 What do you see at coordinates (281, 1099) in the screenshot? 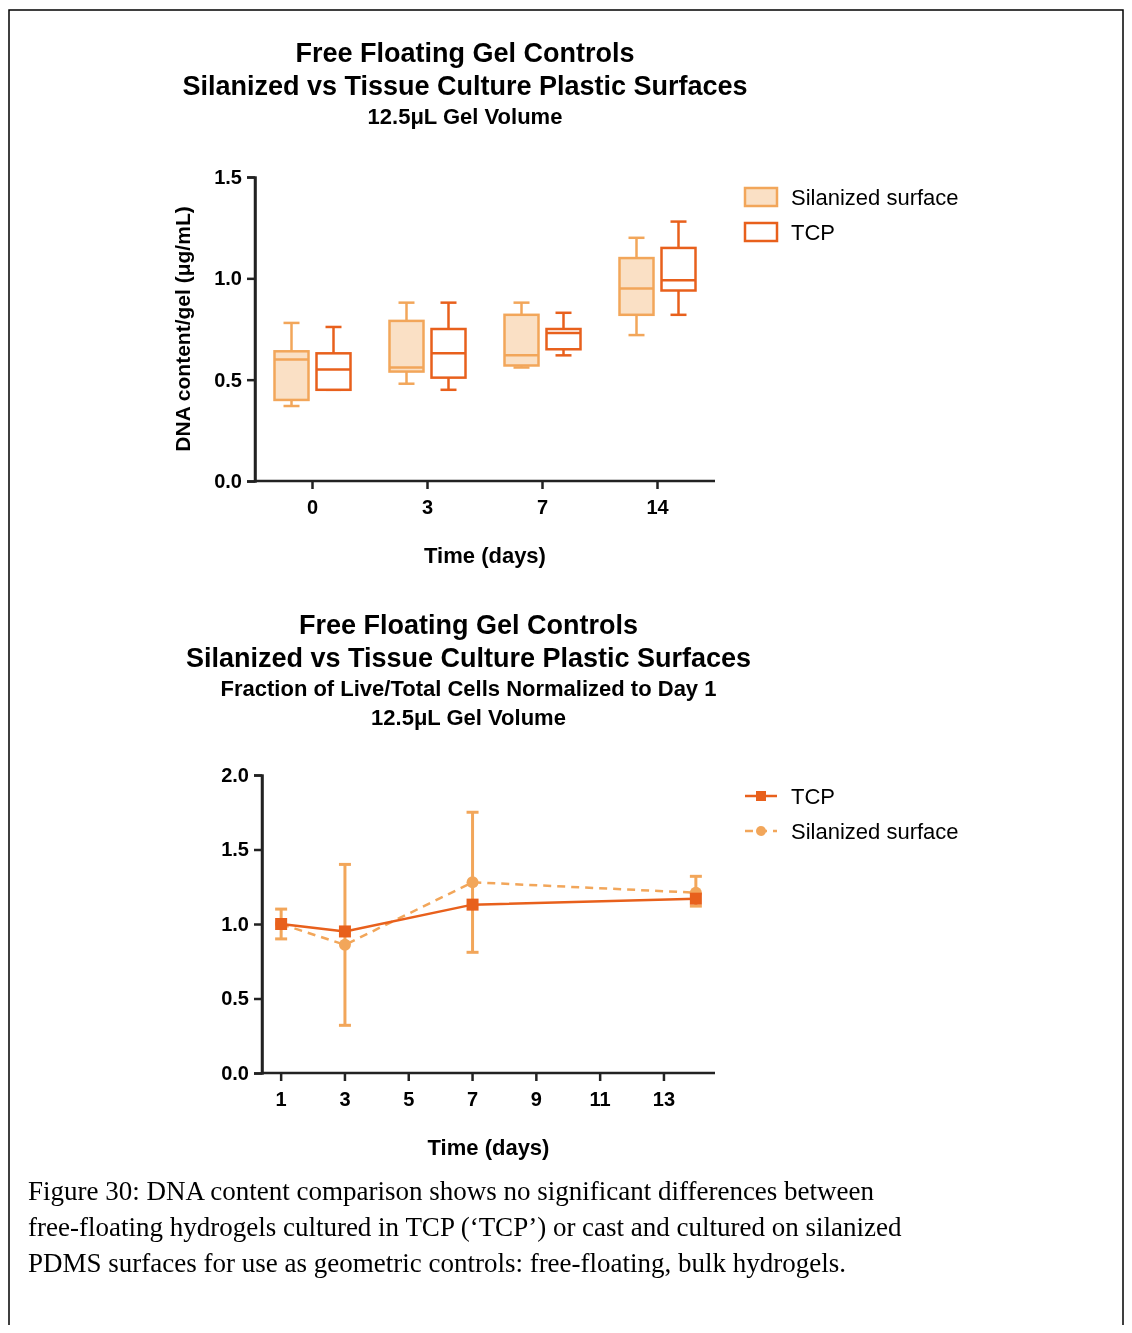
I see `x-tick-label: 1` at bounding box center [281, 1099].